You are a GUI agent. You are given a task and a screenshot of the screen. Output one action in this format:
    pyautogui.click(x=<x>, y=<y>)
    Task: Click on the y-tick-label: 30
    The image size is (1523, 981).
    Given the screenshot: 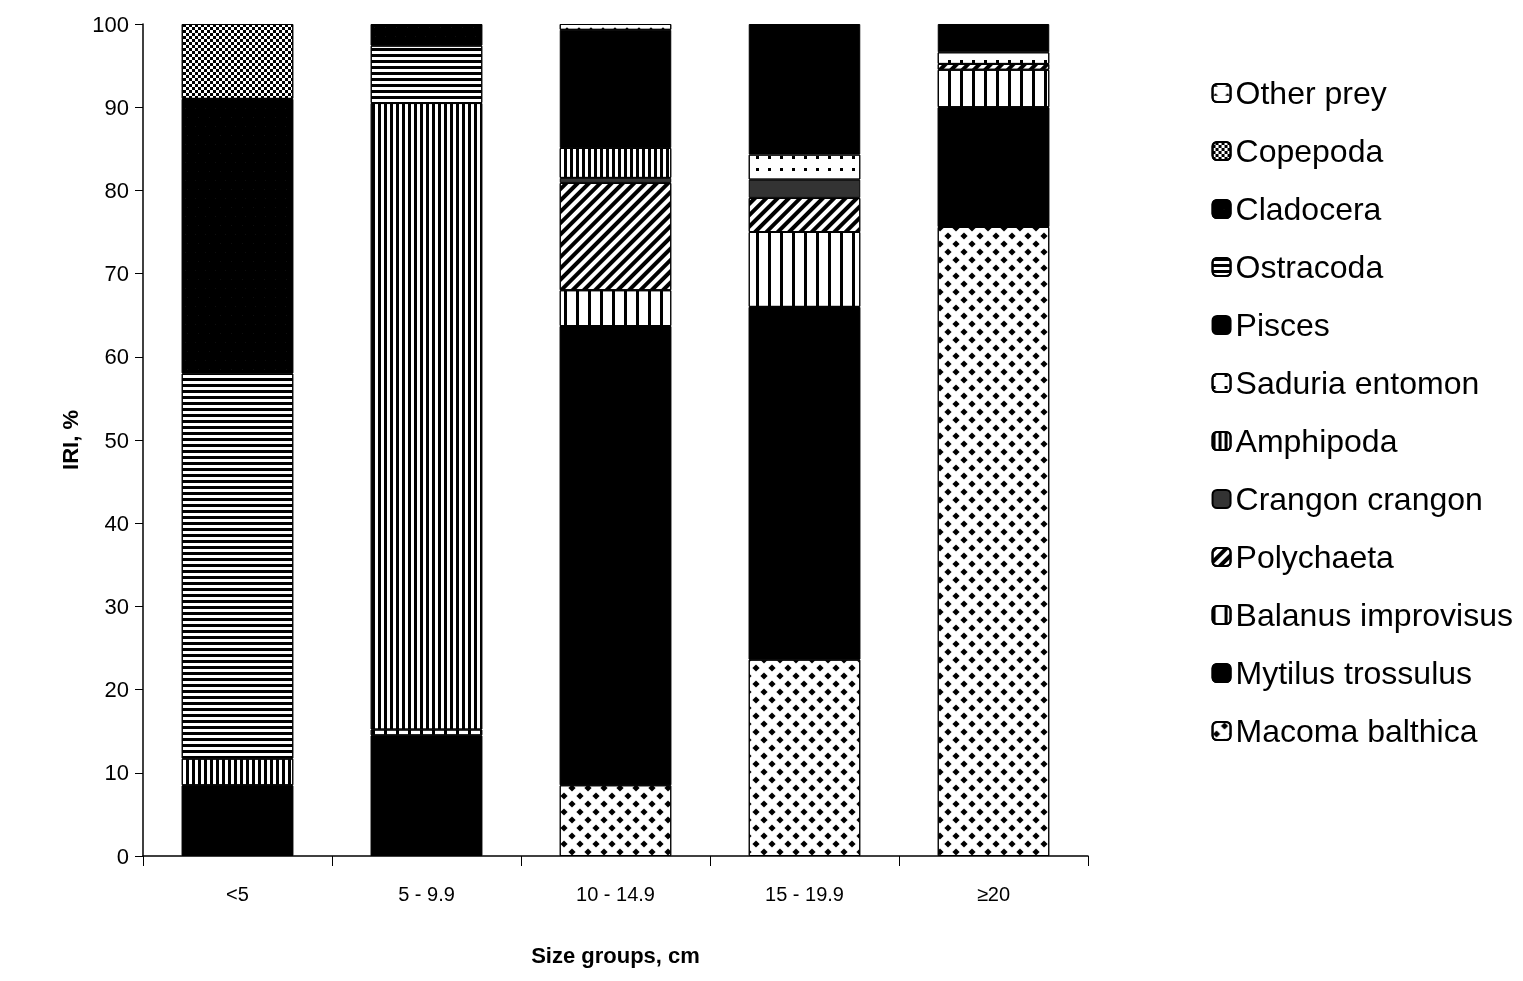 What is the action you would take?
    pyautogui.click(x=116, y=606)
    